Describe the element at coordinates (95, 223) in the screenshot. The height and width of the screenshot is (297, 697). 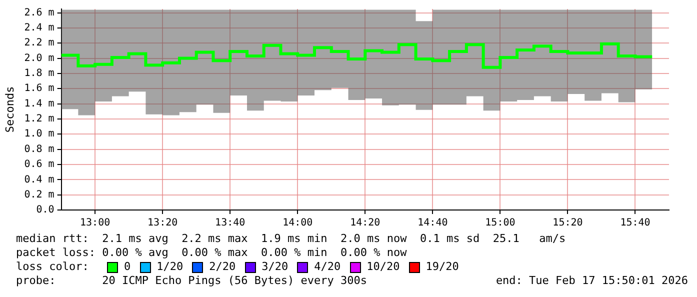
I see `x-tick-label: 13:00` at that location.